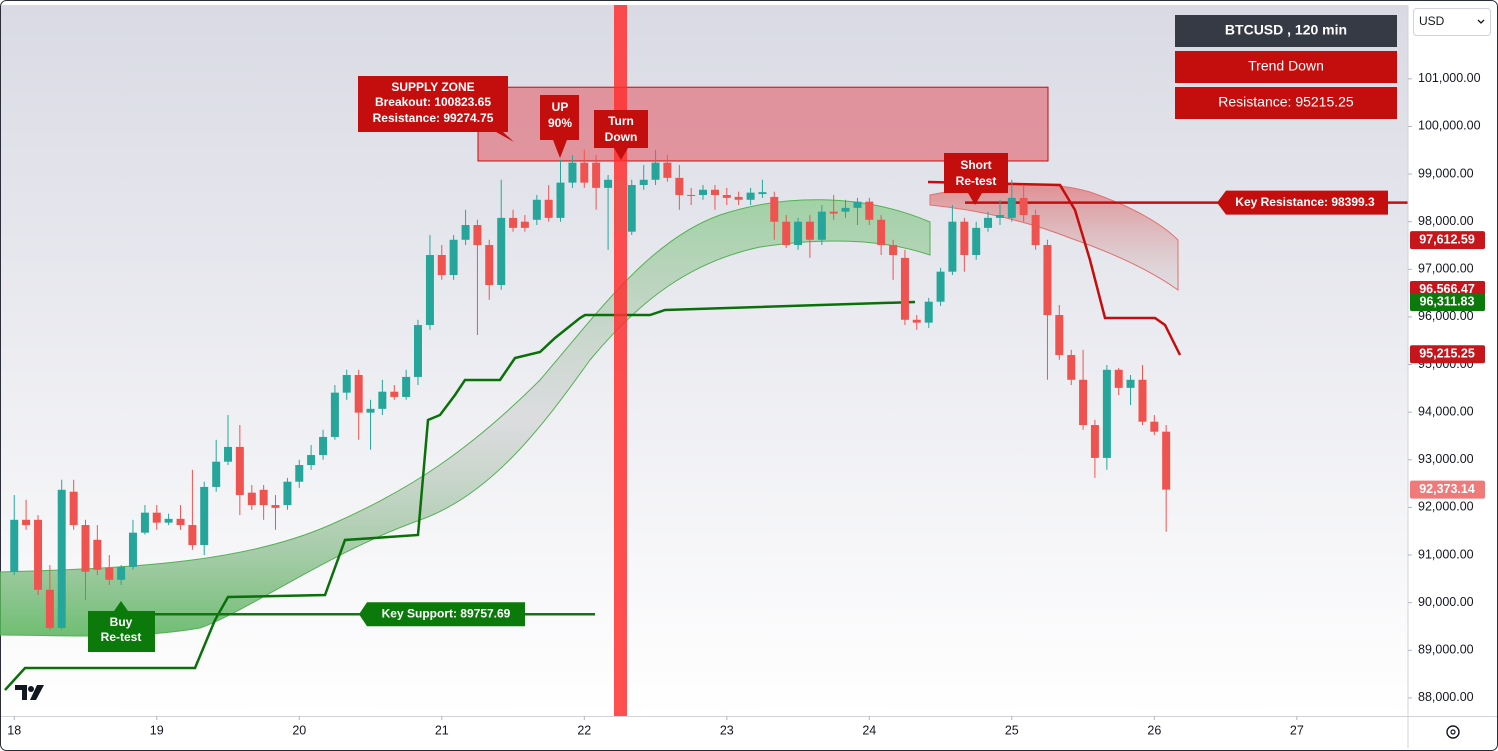 The width and height of the screenshot is (1498, 751). I want to click on x-tick-label: 21, so click(442, 730).